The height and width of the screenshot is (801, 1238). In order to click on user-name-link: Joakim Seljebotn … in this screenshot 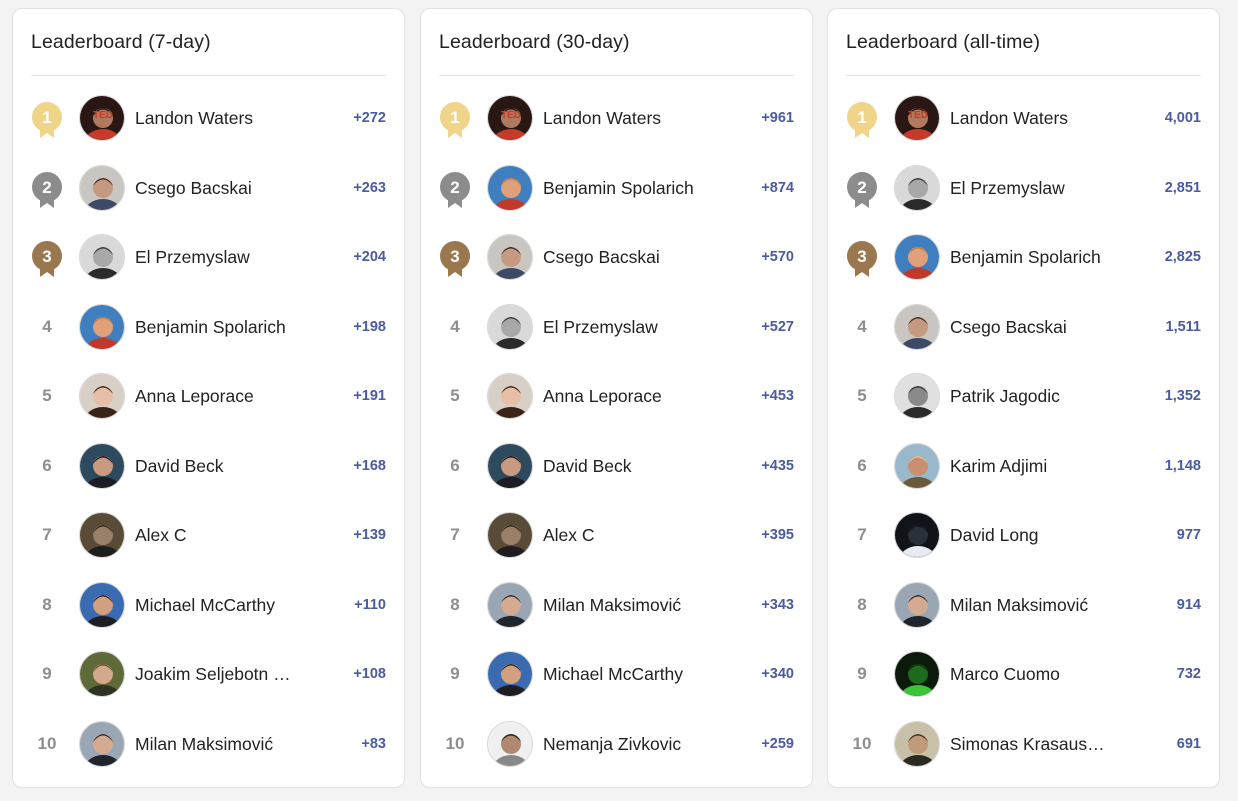, I will do `click(213, 674)`.